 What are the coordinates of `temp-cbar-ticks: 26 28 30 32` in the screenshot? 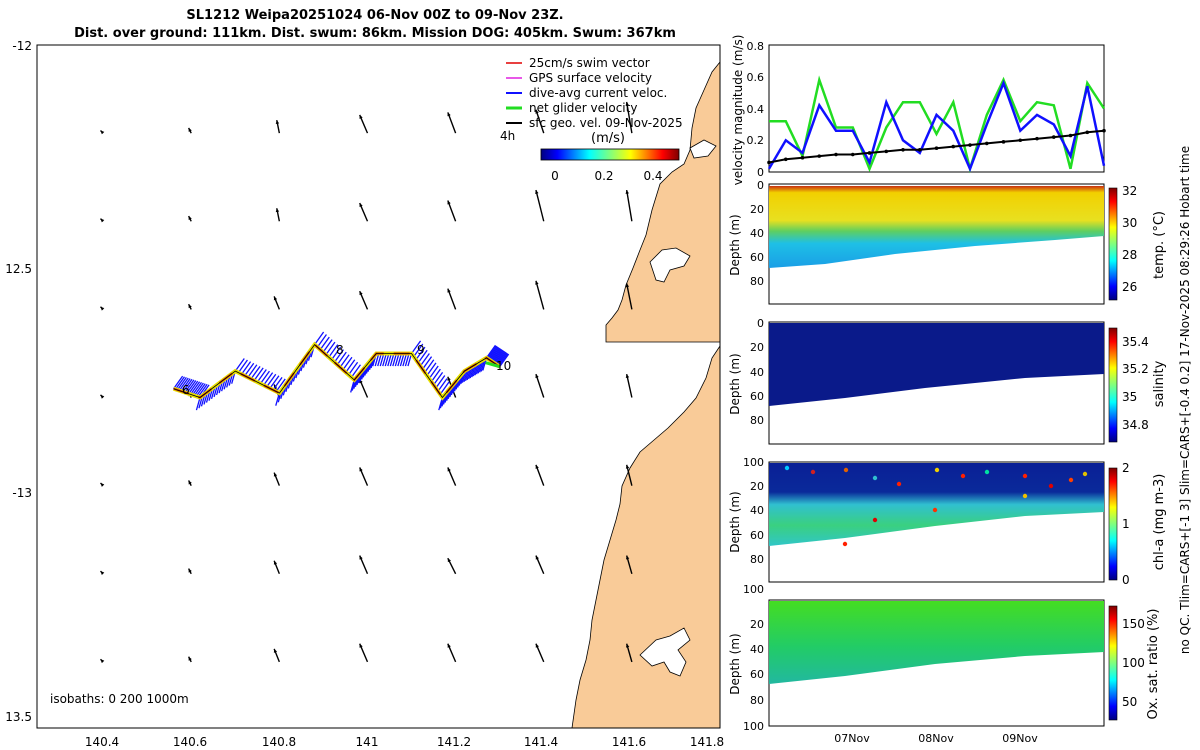 It's located at (1129, 239).